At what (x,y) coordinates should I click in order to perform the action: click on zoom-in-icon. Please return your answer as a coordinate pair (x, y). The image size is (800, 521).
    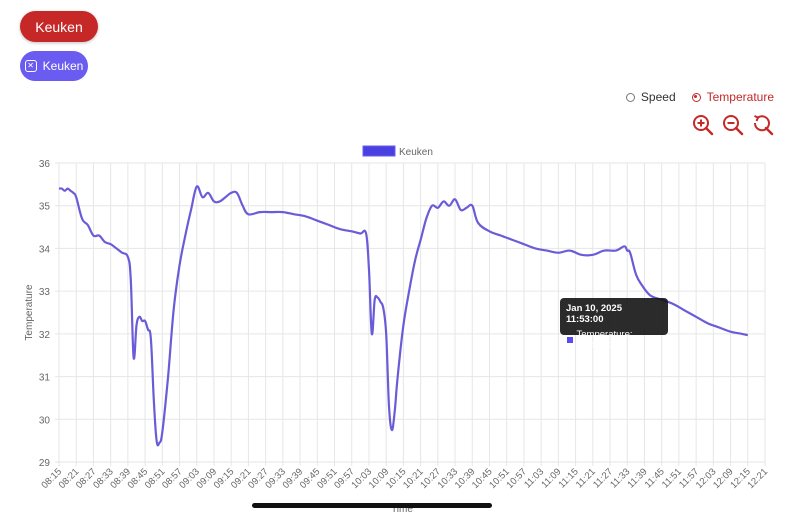
    Looking at the image, I should click on (703, 125).